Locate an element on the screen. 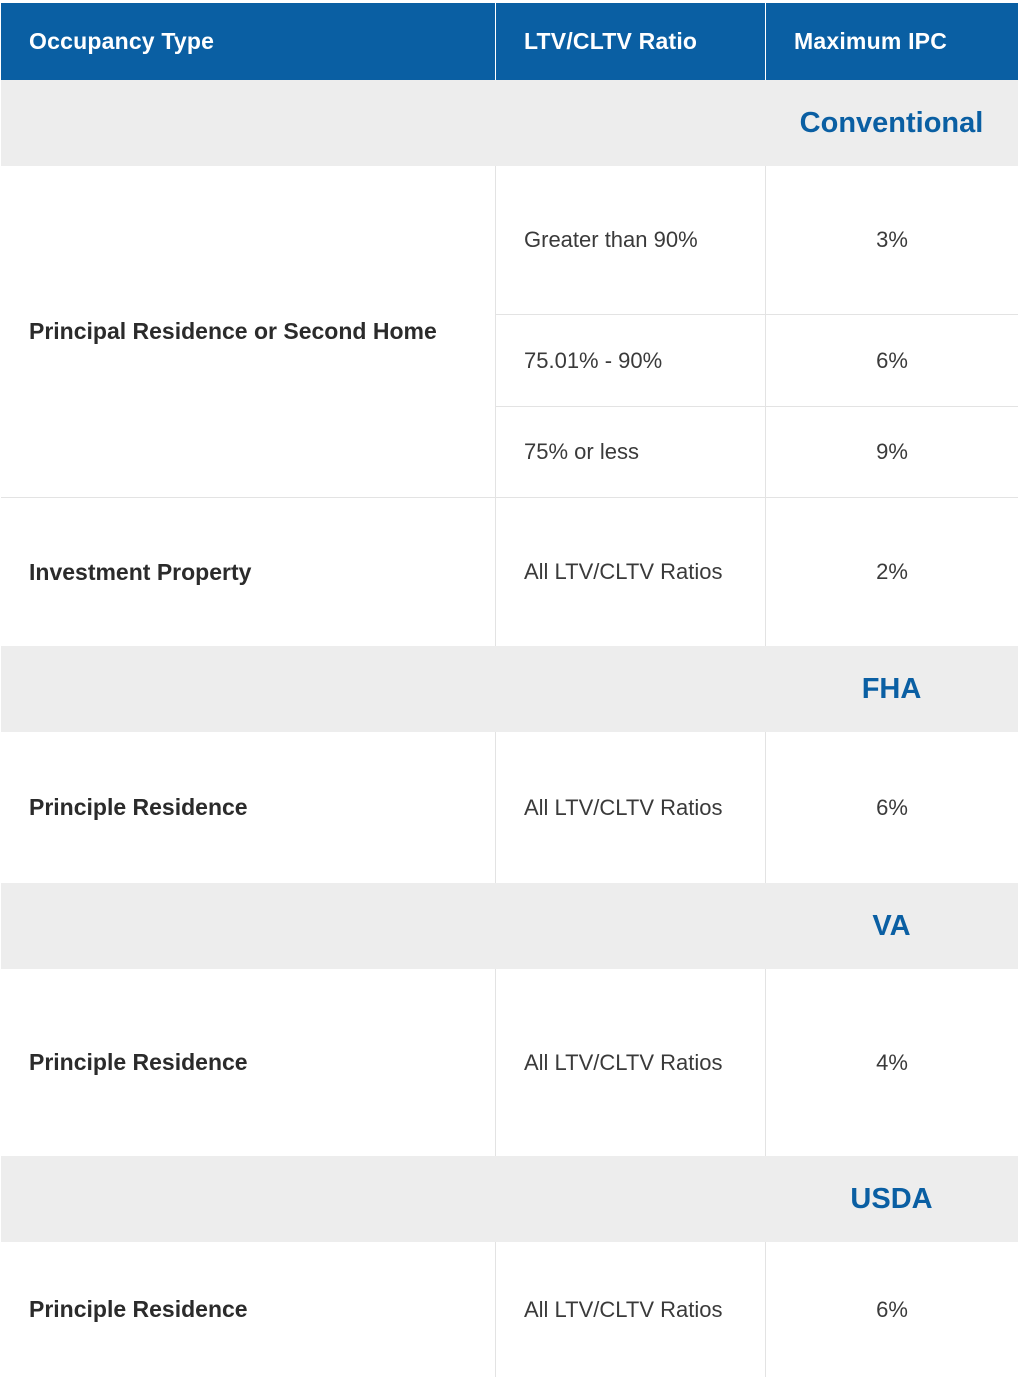 The height and width of the screenshot is (1377, 1019). section-va: VA is located at coordinates (509, 926).